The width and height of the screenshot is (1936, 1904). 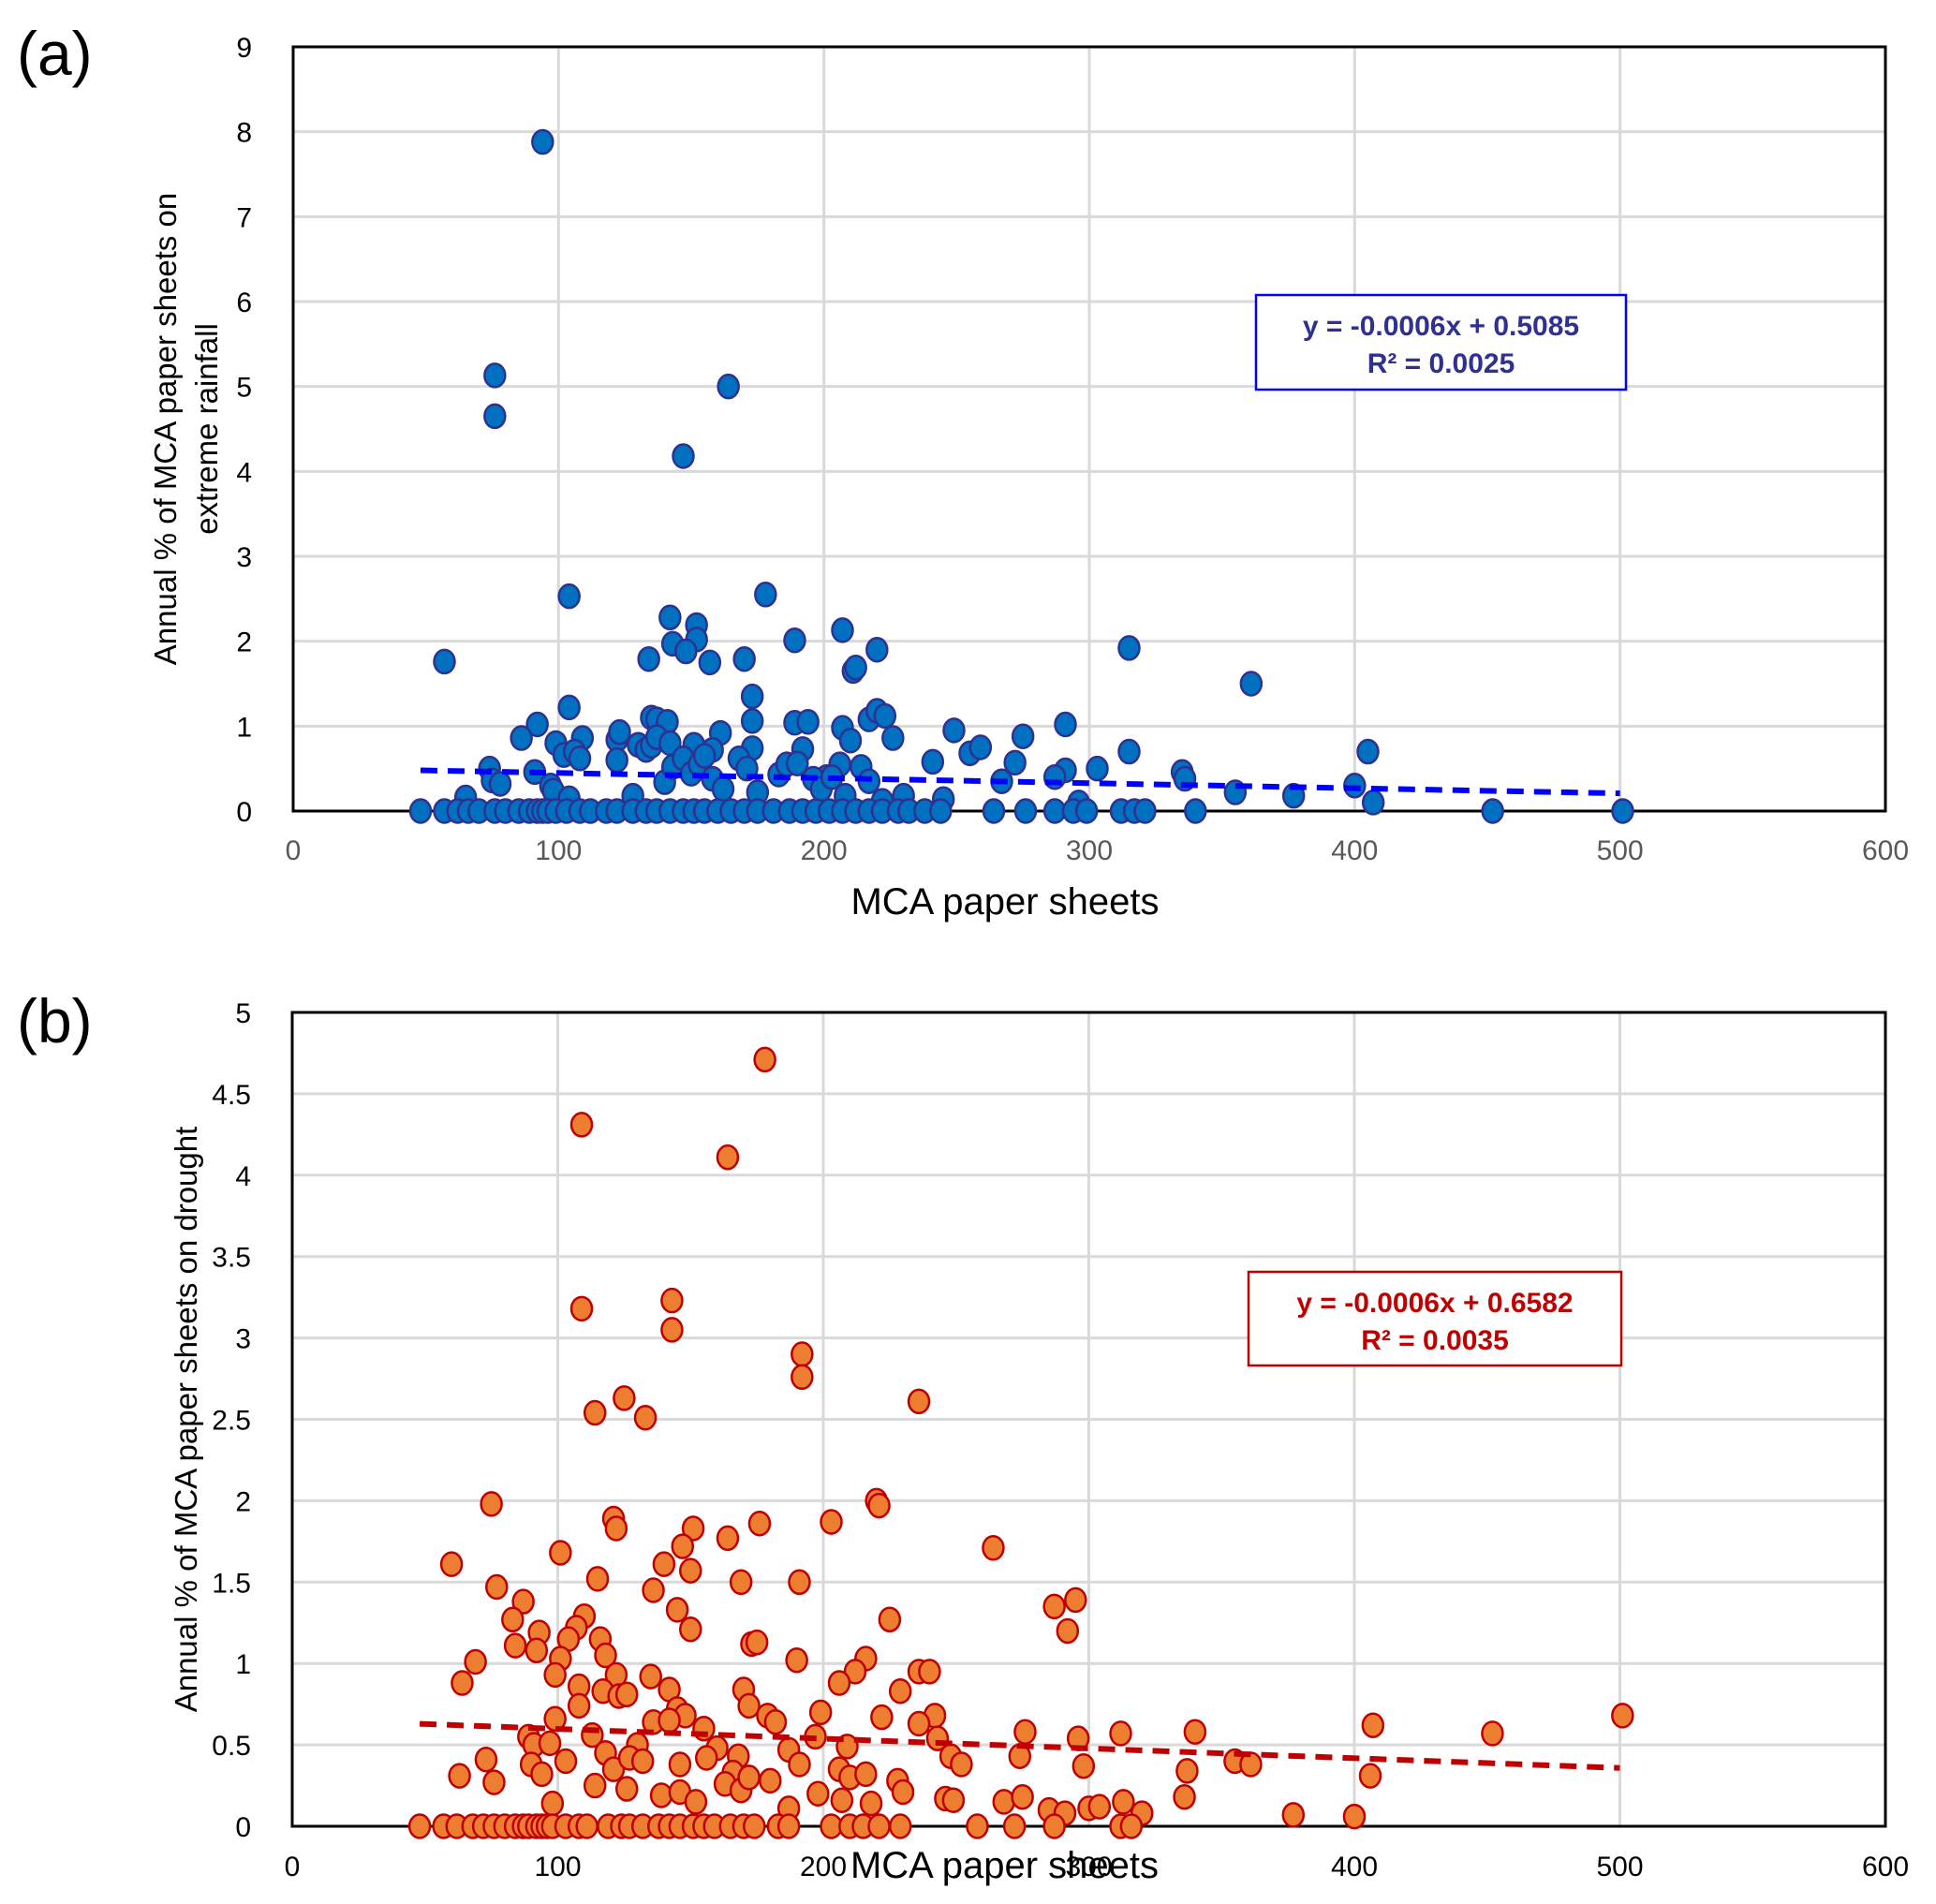 I want to click on equation-box: y = -0.0006x + 0.5085 R² = 0.0025, so click(x=1441, y=342).